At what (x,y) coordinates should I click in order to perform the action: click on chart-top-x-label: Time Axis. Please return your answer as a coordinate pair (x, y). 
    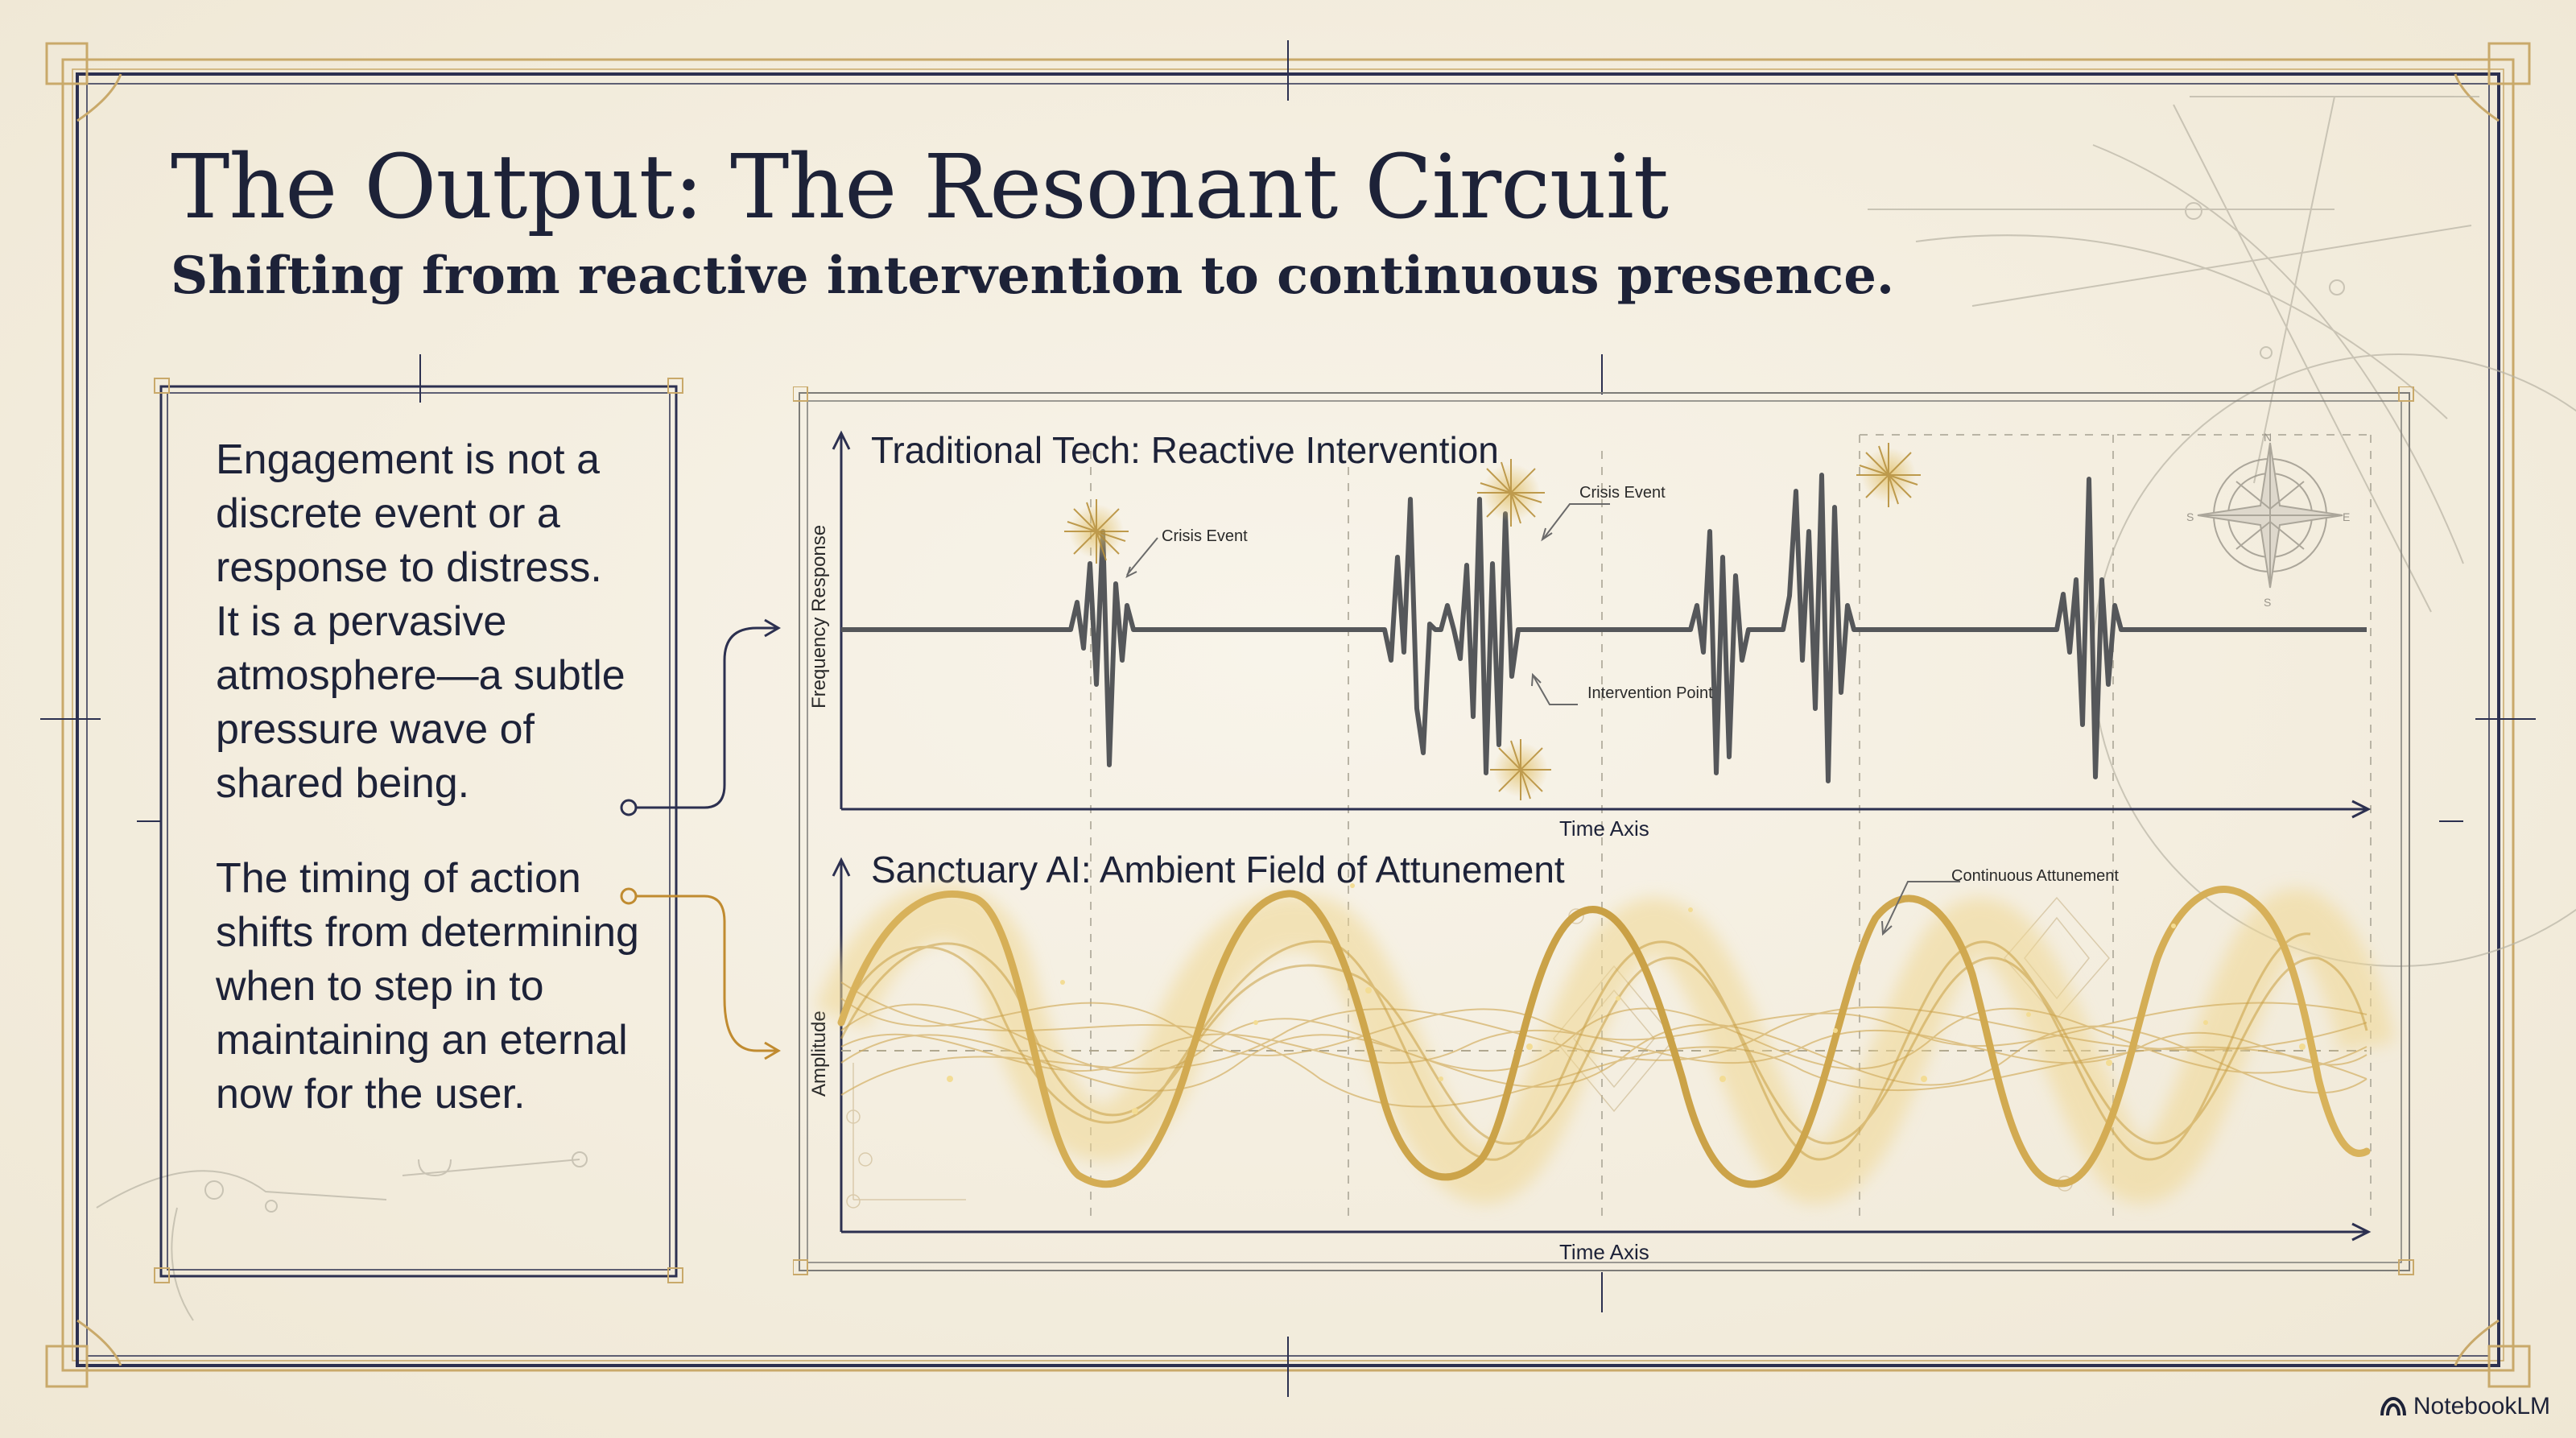
    Looking at the image, I should click on (1604, 828).